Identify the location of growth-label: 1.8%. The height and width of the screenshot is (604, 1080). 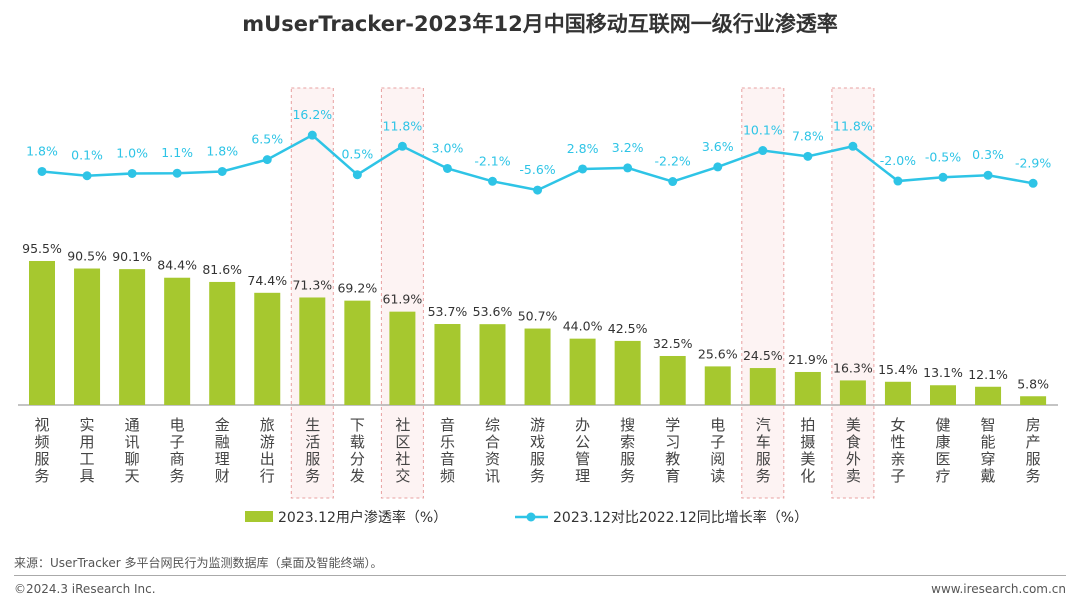
(222, 150).